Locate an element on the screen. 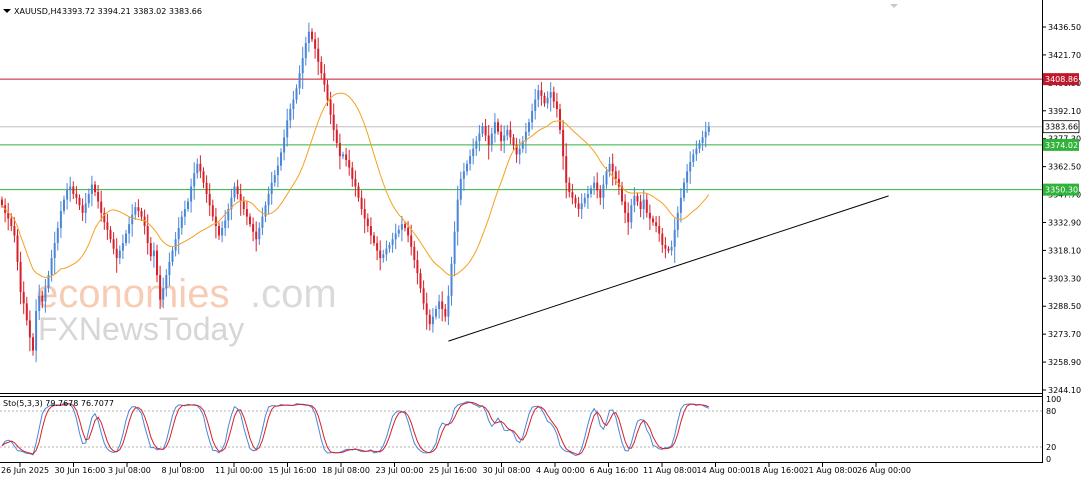 This screenshot has height=479, width=1086. price-tick-label: 3332.90 is located at coordinates (1064, 222).